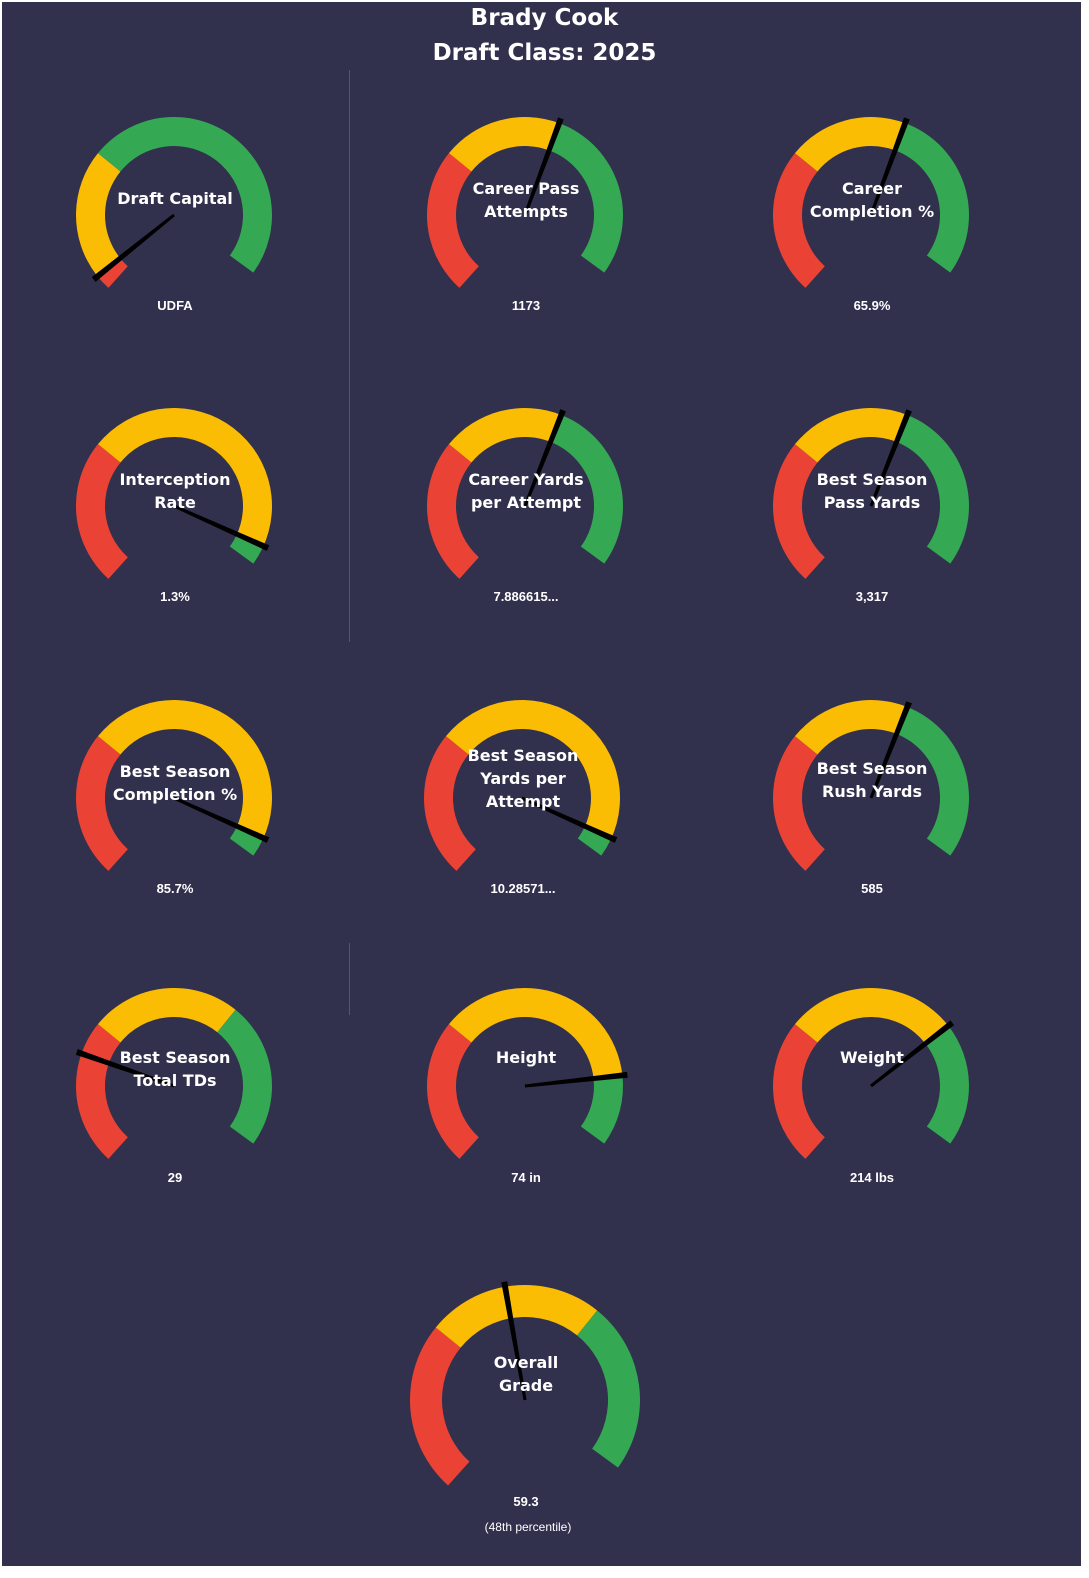 The image size is (1089, 1578). Describe the element at coordinates (872, 188) in the screenshot. I see `gauge-title: Career` at that location.